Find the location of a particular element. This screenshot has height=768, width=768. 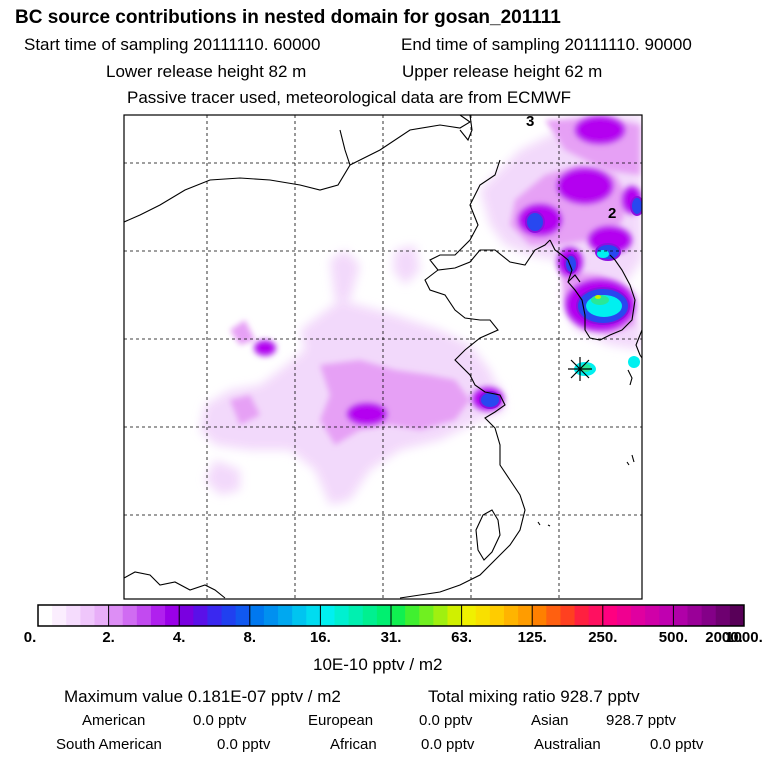

colorbar-tick-label: 1000. is located at coordinates (744, 637).